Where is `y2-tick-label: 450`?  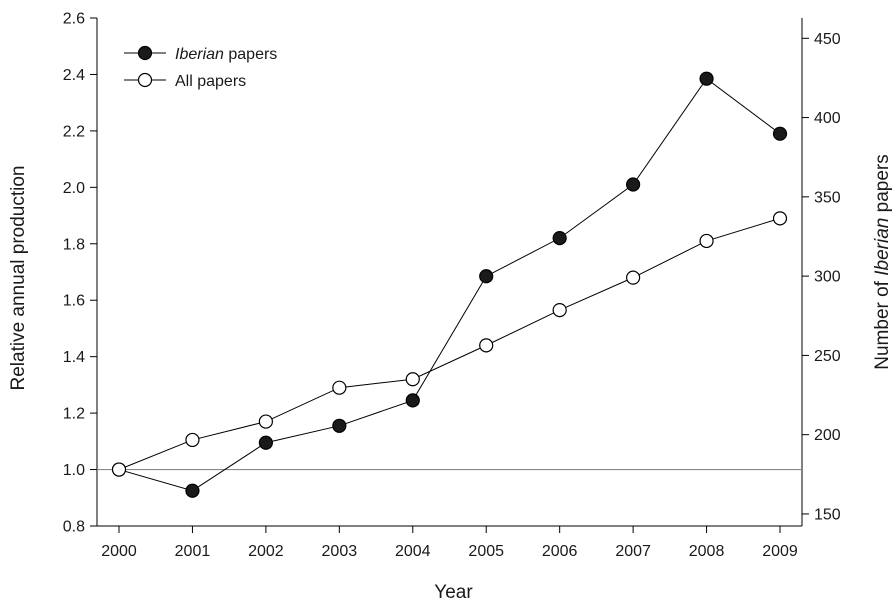
y2-tick-label: 450 is located at coordinates (827, 39).